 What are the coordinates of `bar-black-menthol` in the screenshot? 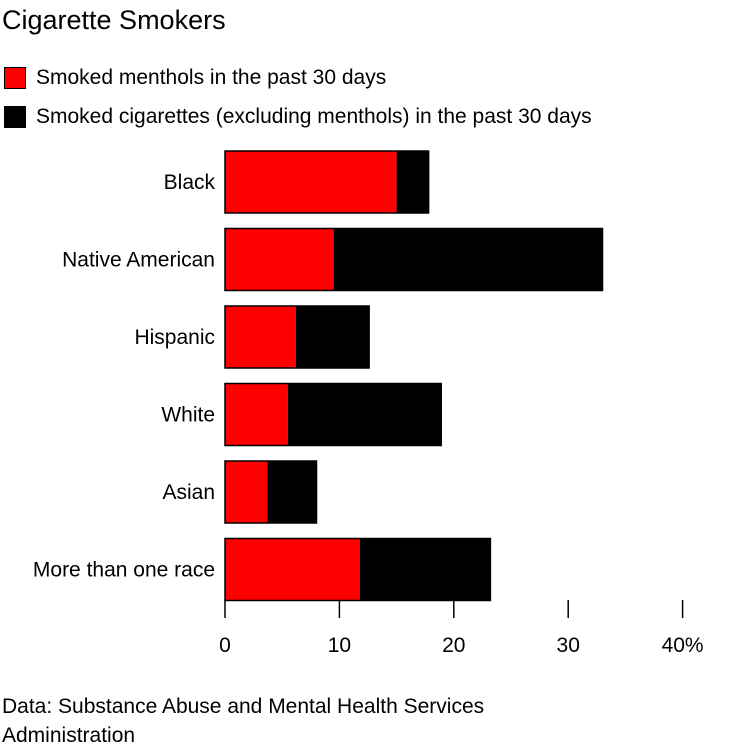 It's located at (311, 182).